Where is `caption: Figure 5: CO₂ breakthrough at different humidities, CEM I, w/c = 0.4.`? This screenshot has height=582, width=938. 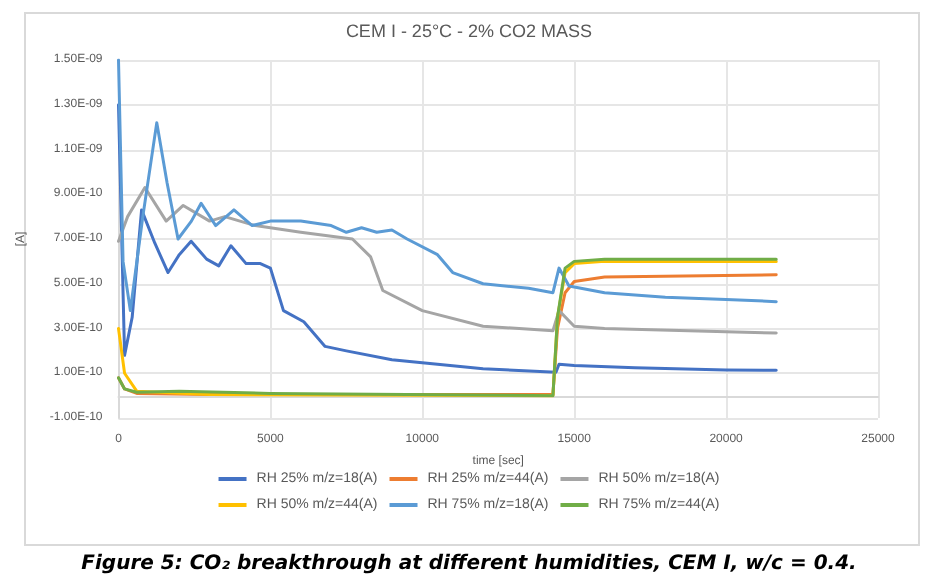 caption: Figure 5: CO₂ breakthrough at different humidities, CEM I, w/c = 0.4. is located at coordinates (469, 564).